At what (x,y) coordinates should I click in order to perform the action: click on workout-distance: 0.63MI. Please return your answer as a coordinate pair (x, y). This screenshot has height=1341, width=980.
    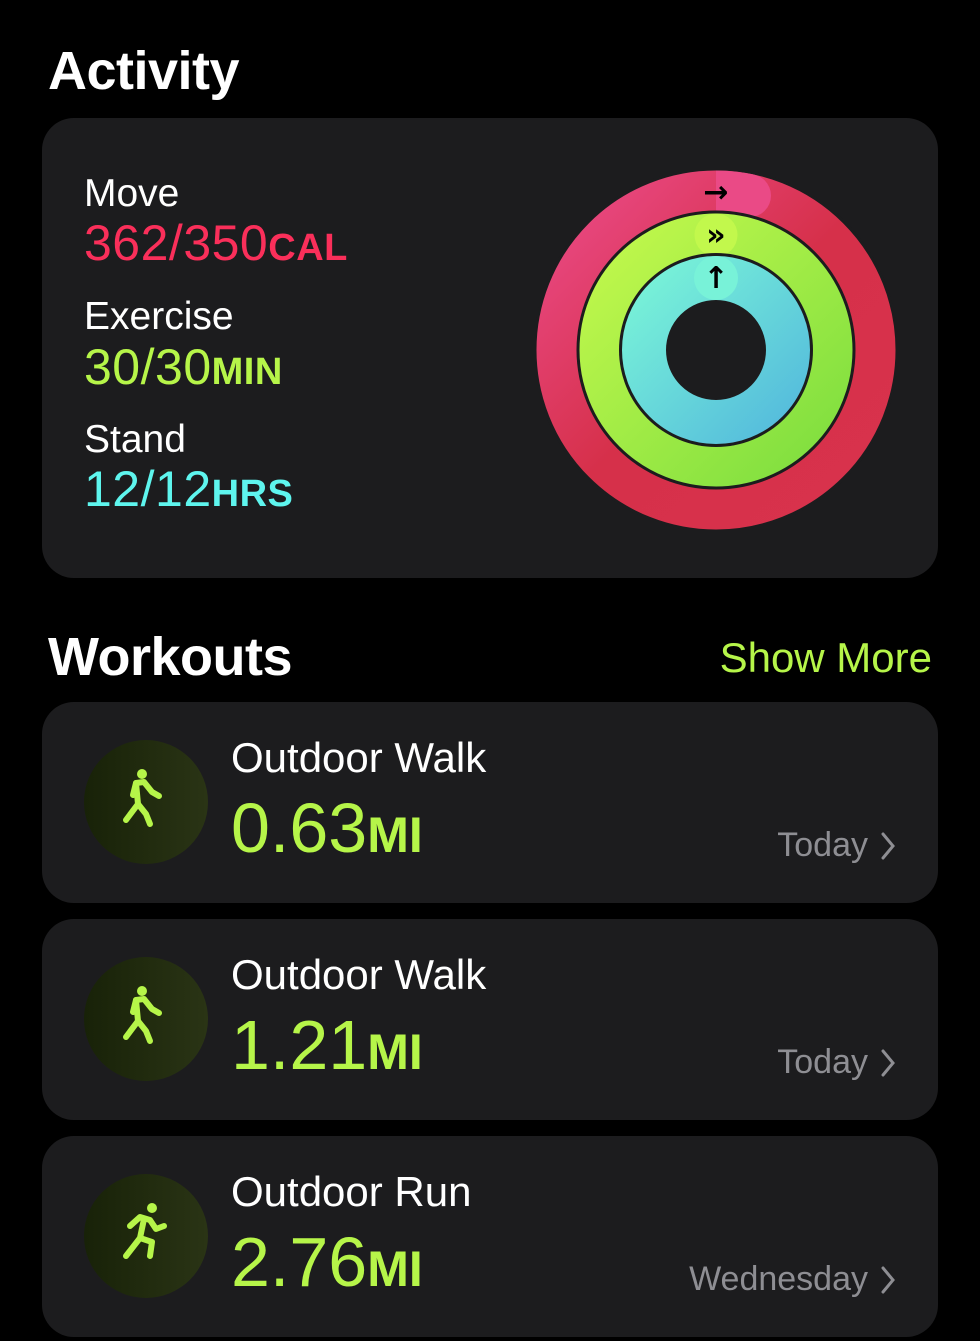
    Looking at the image, I should click on (327, 828).